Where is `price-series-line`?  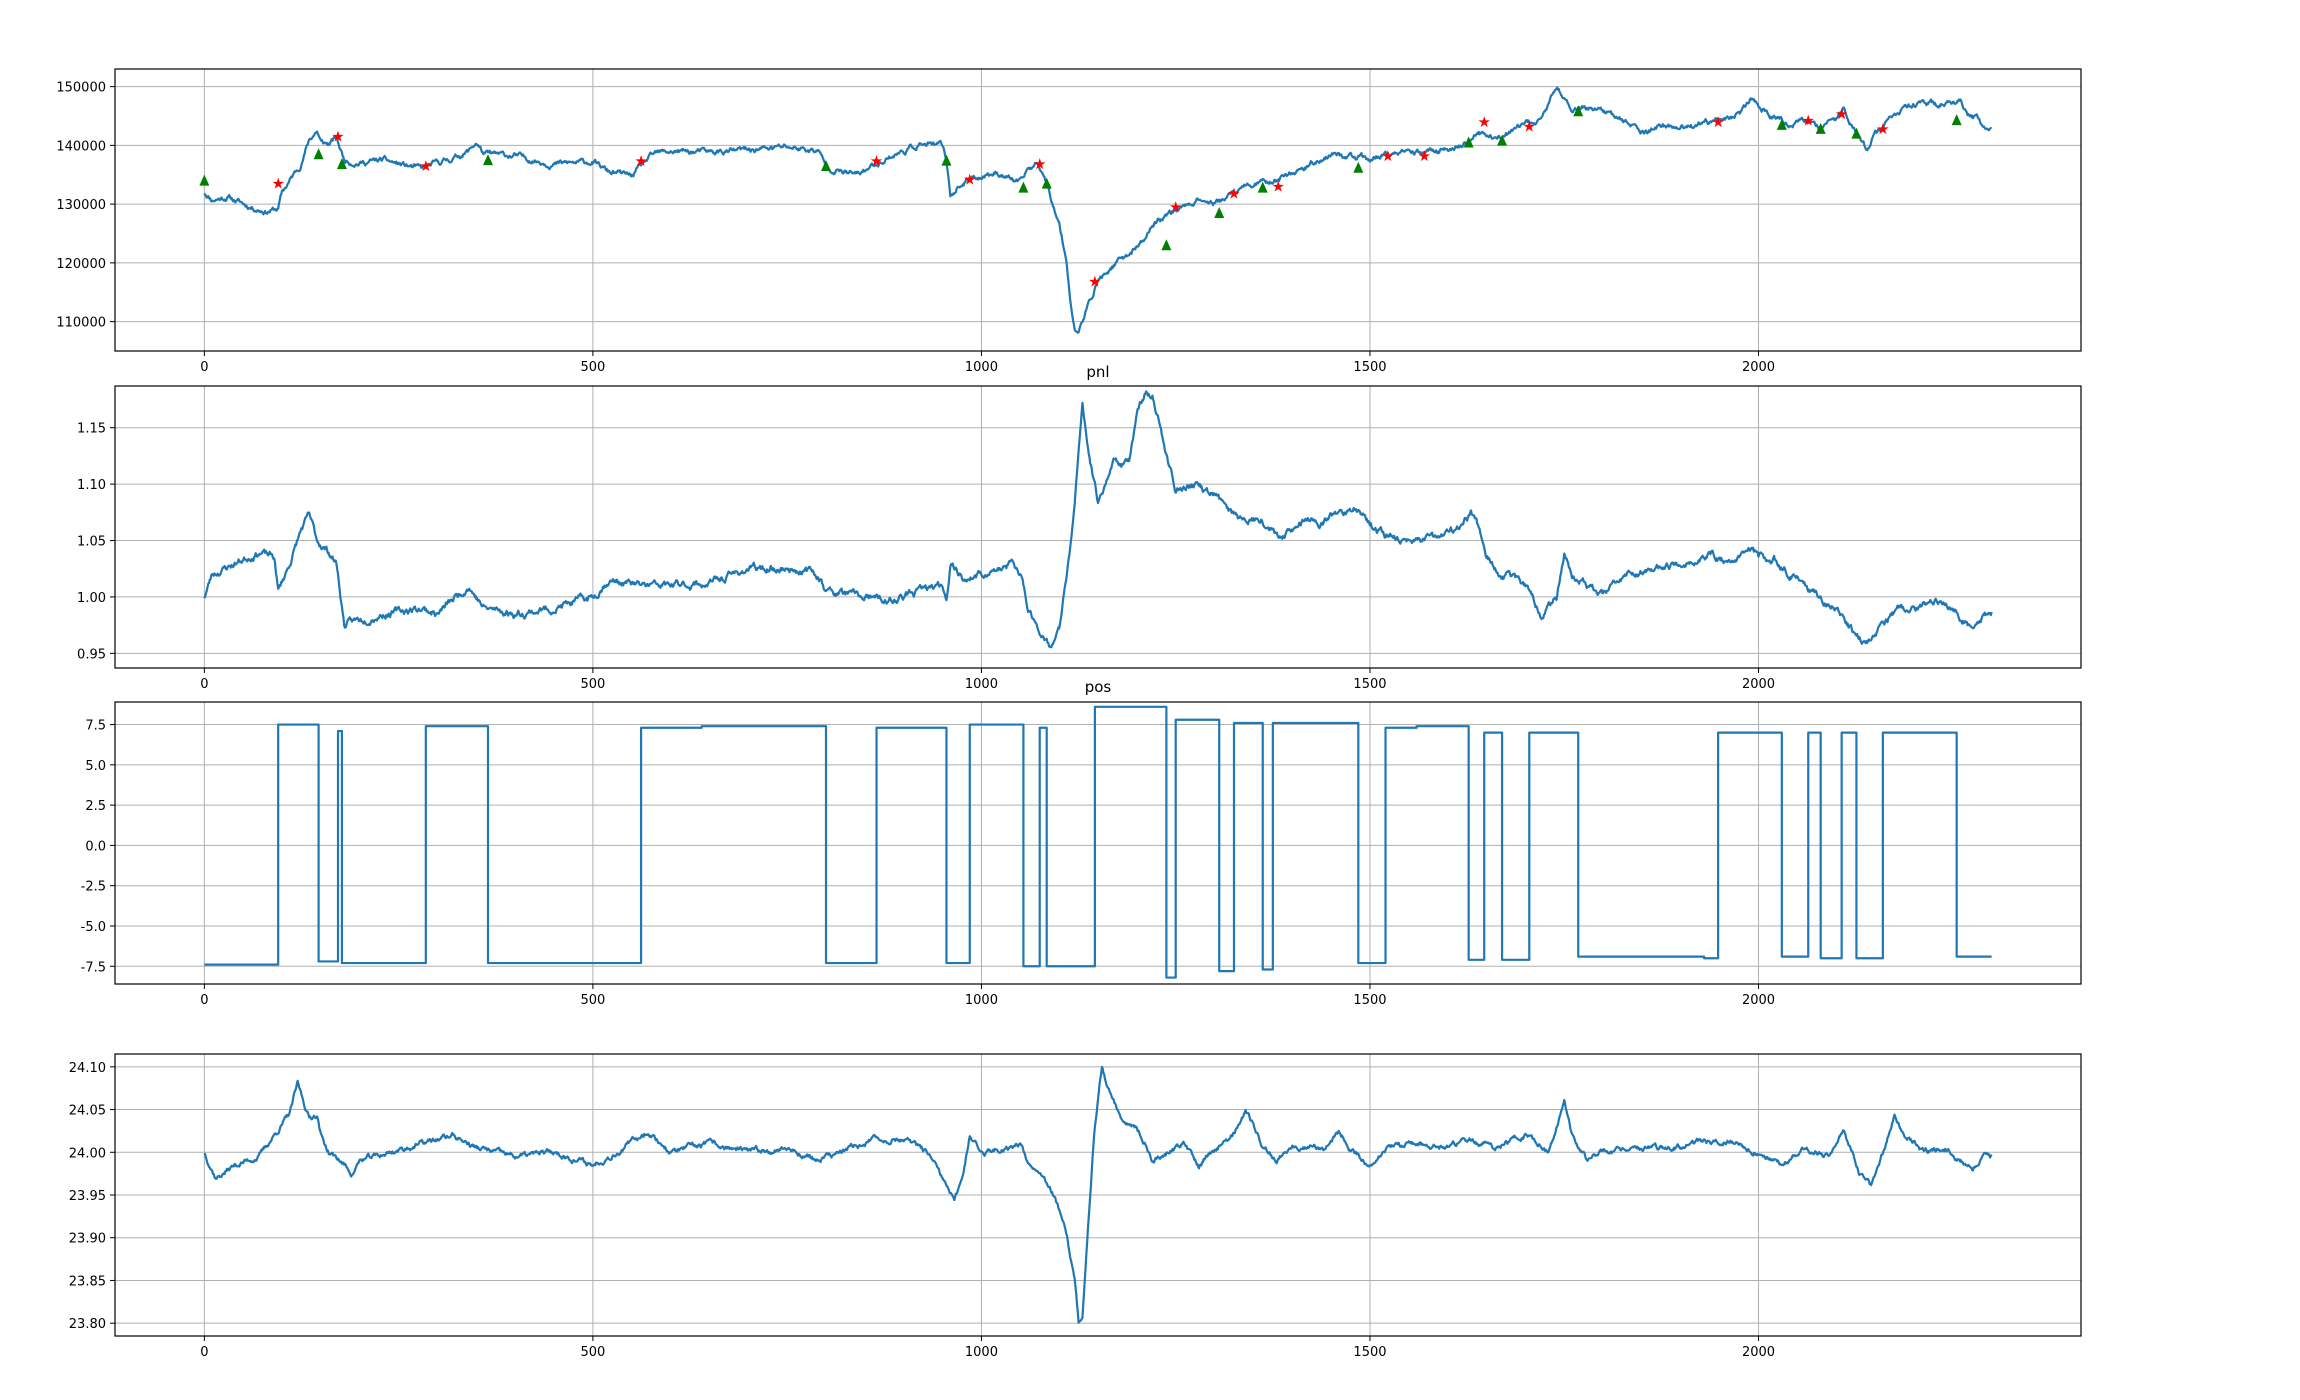
price-series-line is located at coordinates (1097, 210).